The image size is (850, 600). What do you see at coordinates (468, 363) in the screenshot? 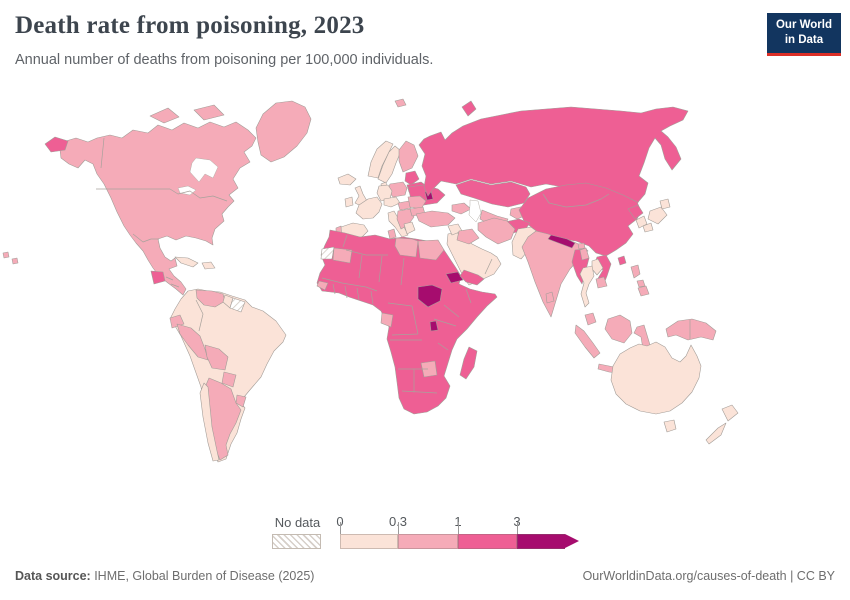
I see `region-madagascar` at bounding box center [468, 363].